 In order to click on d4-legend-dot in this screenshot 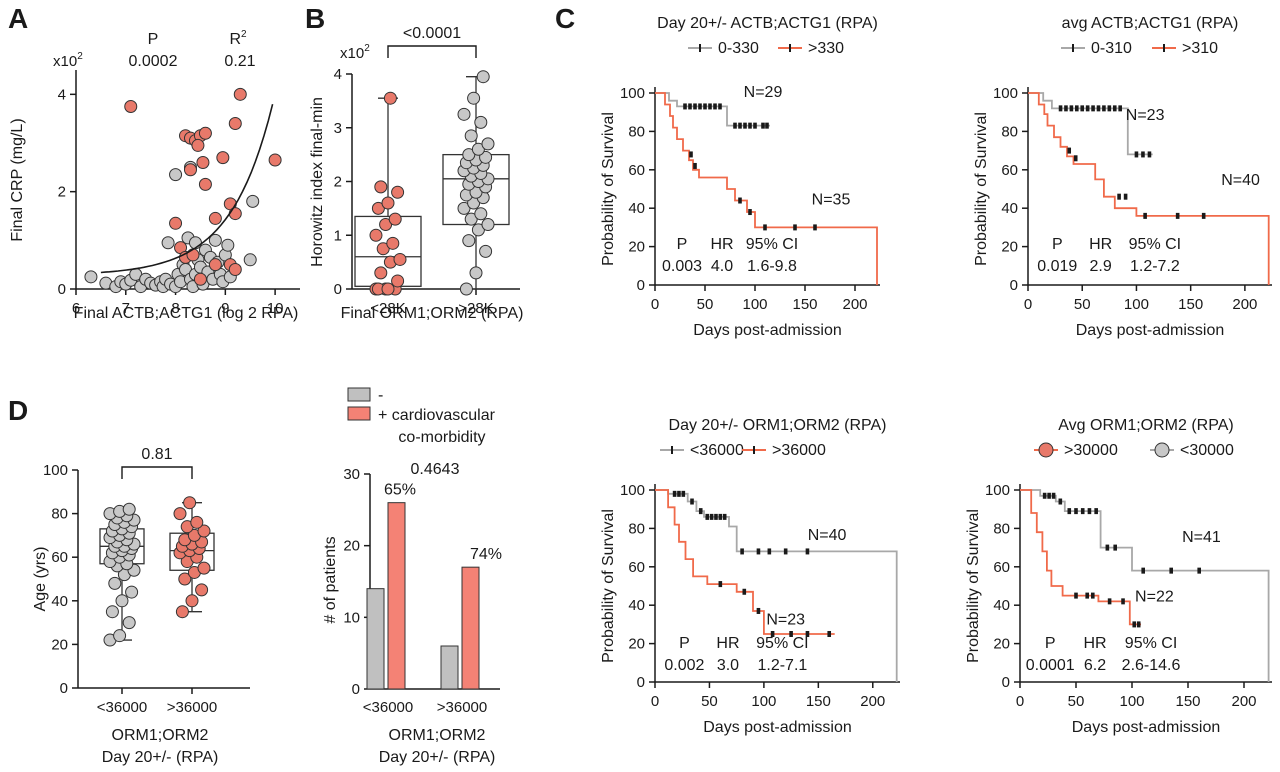, I will do `click(1046, 450)`.